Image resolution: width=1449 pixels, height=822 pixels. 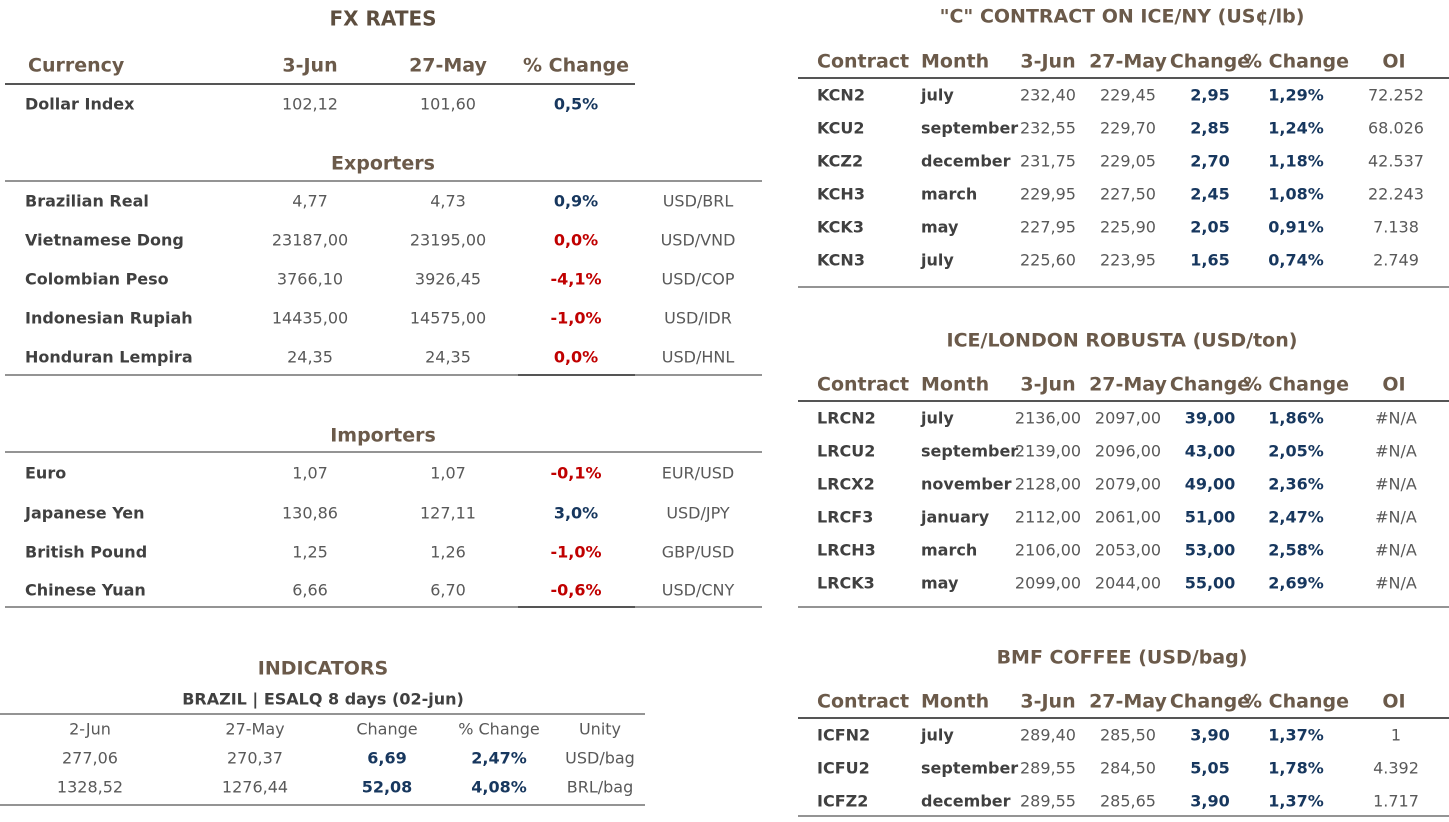 What do you see at coordinates (255, 758) in the screenshot?
I see `cell: 270,37` at bounding box center [255, 758].